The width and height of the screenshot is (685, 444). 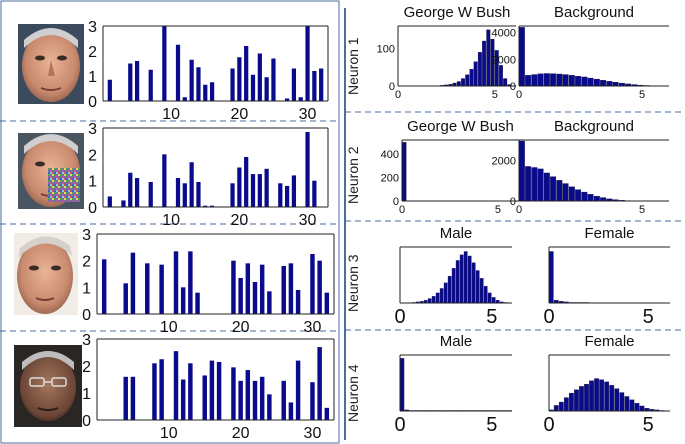 What do you see at coordinates (594, 126) in the screenshot?
I see `chart-title: Background` at bounding box center [594, 126].